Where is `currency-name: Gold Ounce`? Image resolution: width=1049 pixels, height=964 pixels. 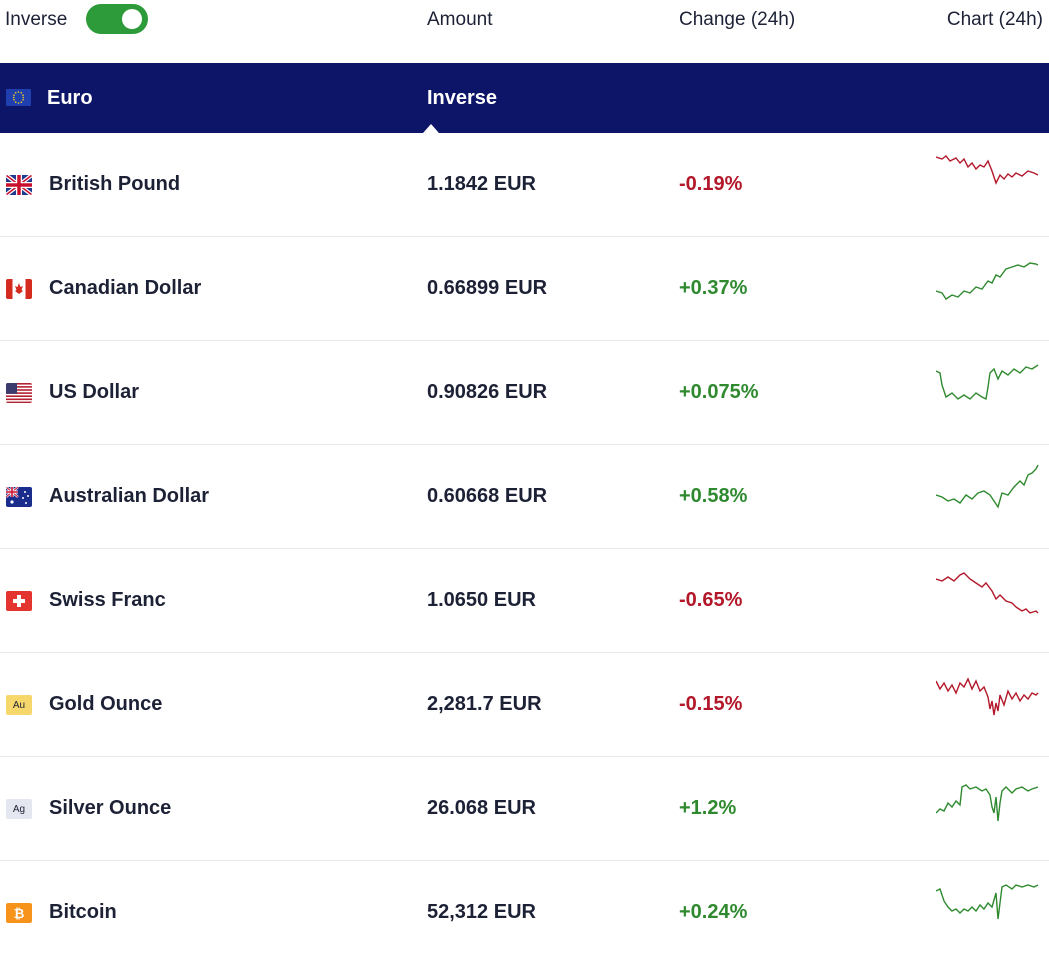 currency-name: Gold Ounce is located at coordinates (106, 704).